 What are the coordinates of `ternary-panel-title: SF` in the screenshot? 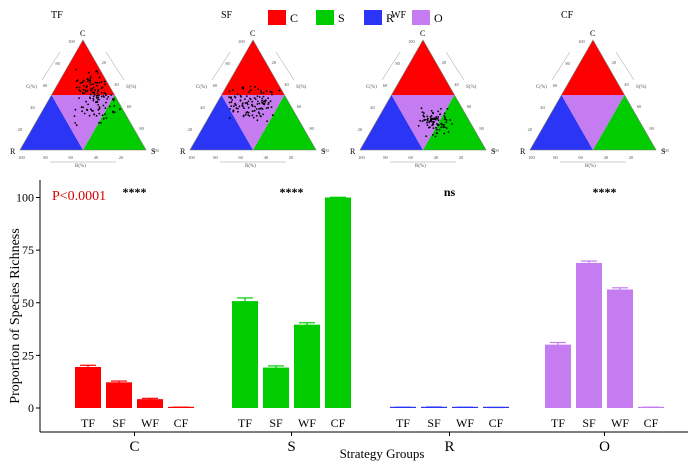 It's located at (227, 15).